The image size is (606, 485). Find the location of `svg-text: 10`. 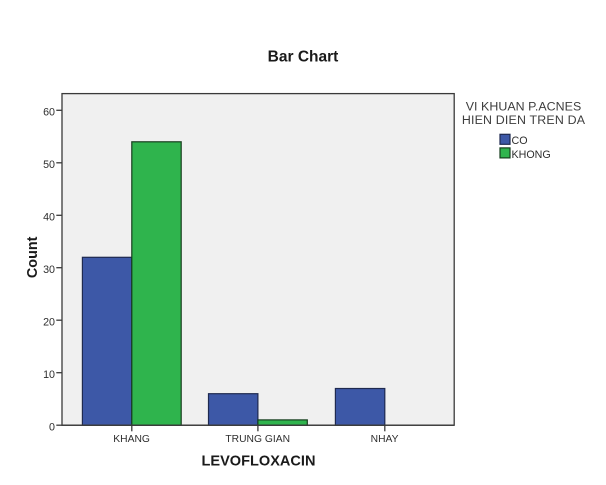

svg-text: 10 is located at coordinates (49, 375).